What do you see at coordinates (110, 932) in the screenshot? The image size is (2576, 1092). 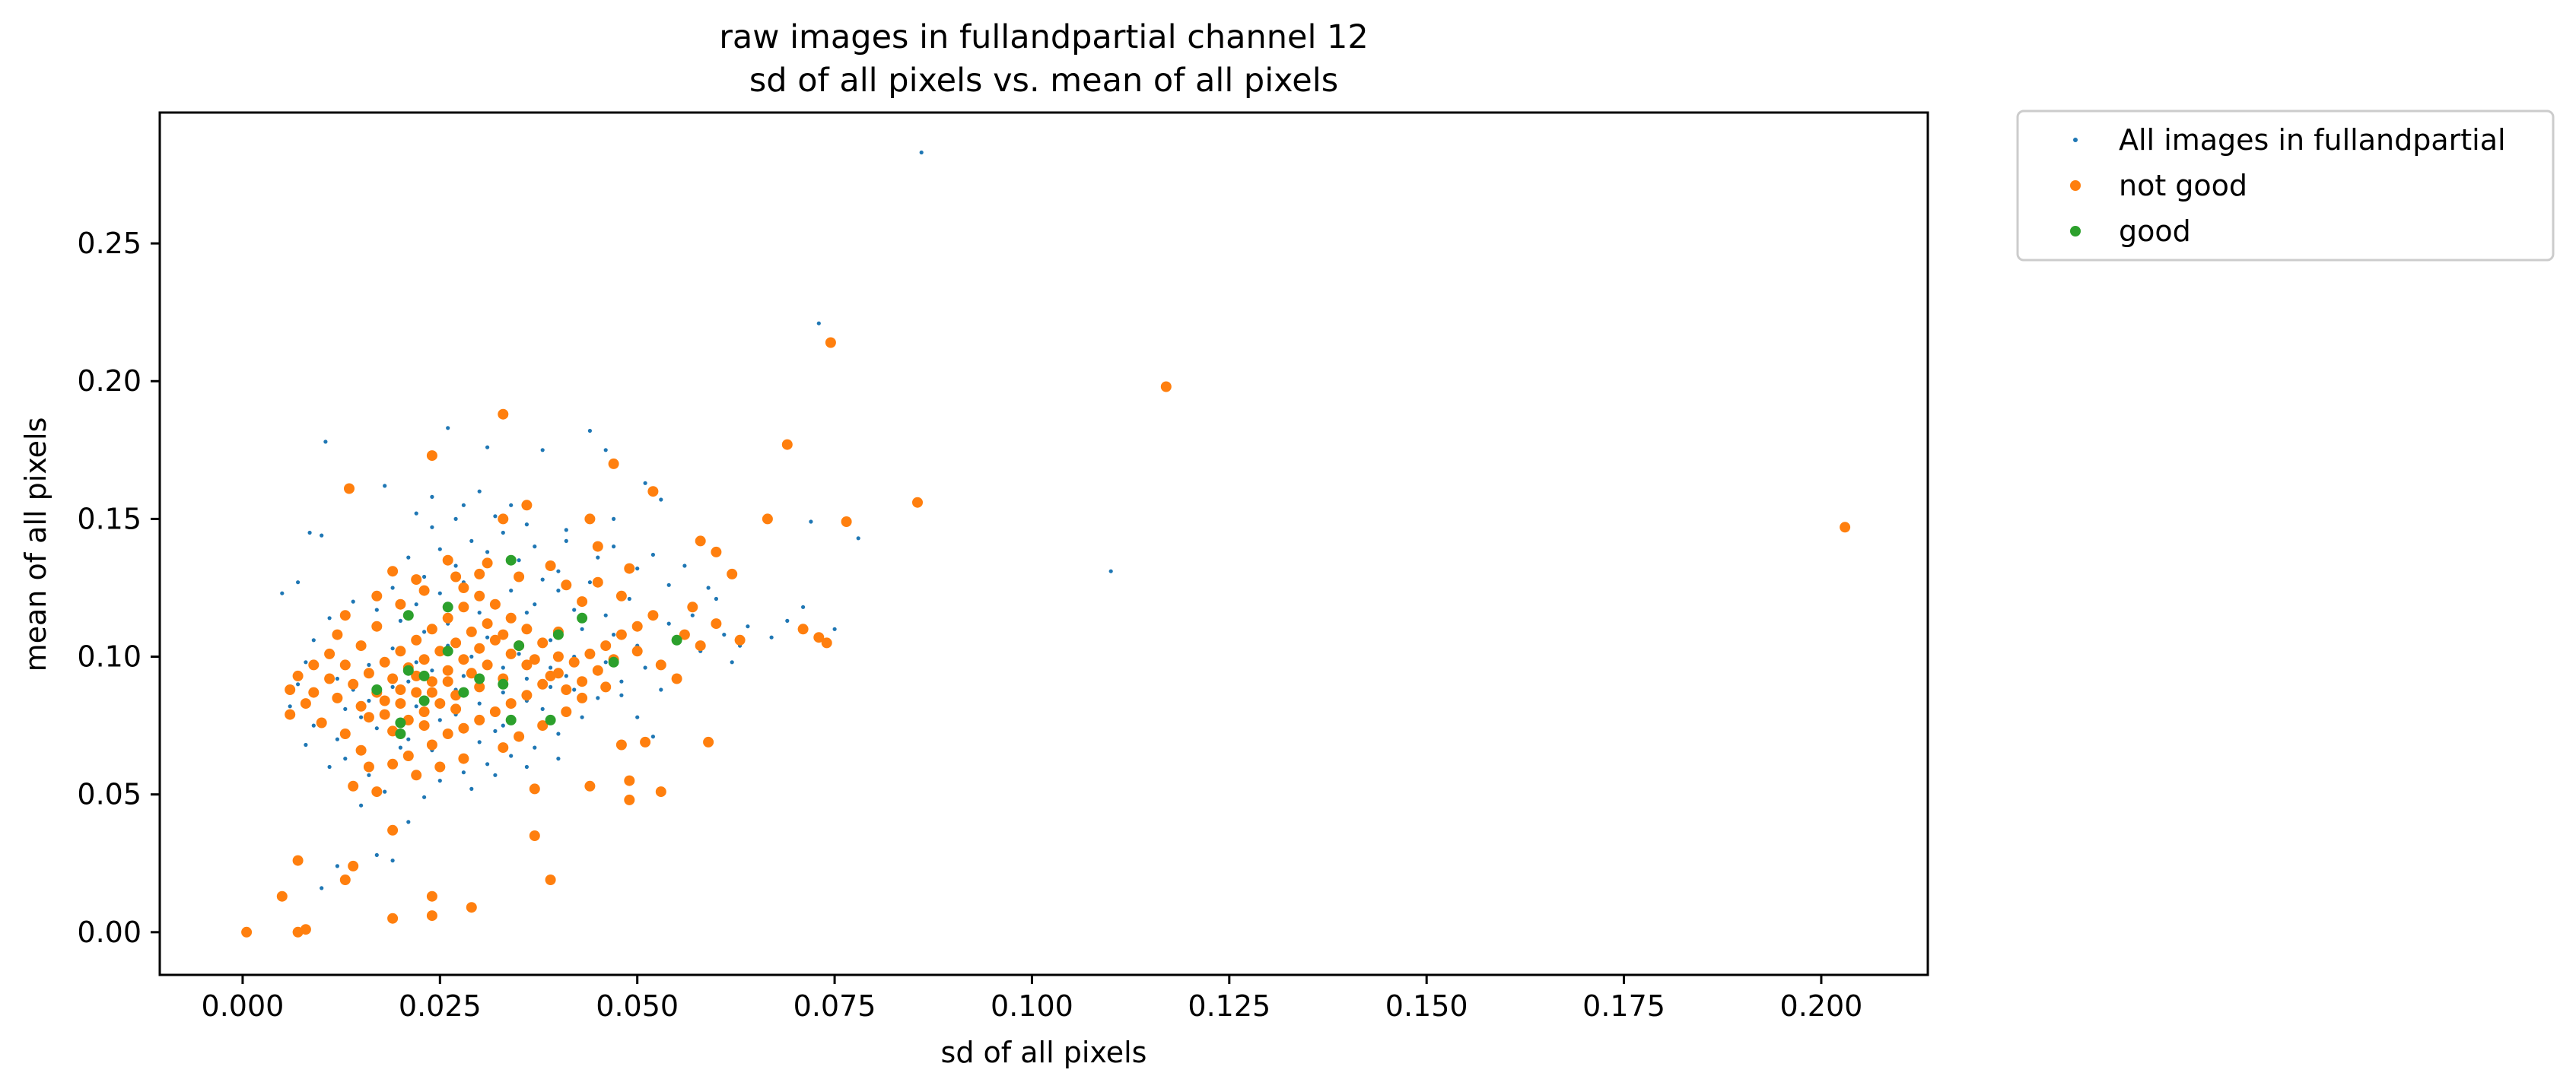 I see `y-tick-label: 0.00` at bounding box center [110, 932].